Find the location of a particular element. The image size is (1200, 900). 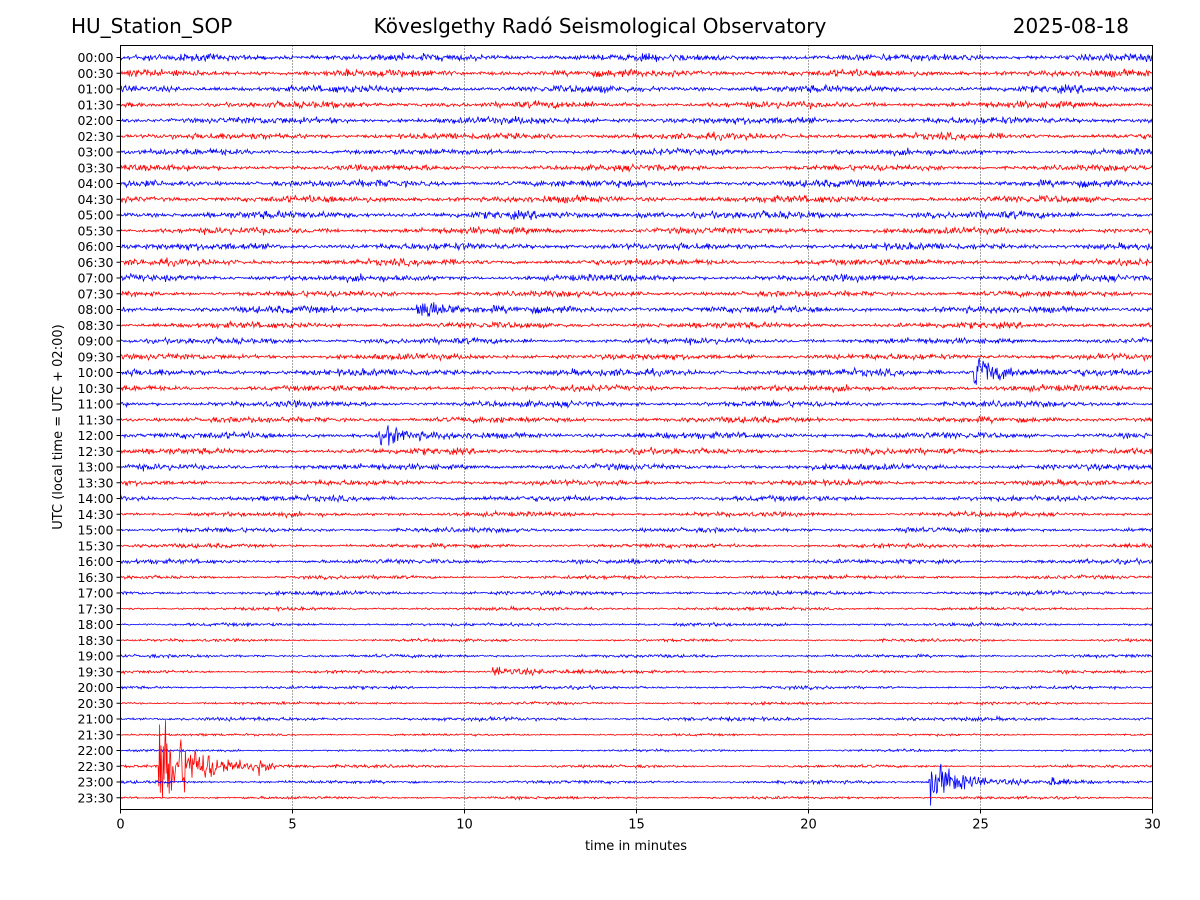

y-tick-label: 09:30 is located at coordinates (95, 356).